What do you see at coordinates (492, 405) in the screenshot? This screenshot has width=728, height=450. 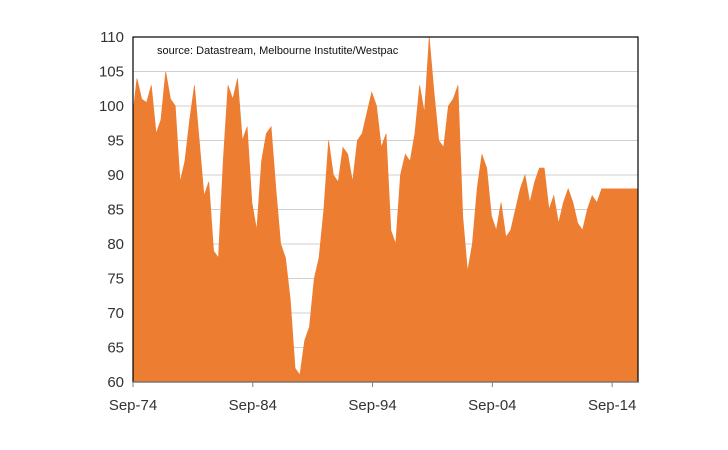 I see `x-tick-label: Sep-04` at bounding box center [492, 405].